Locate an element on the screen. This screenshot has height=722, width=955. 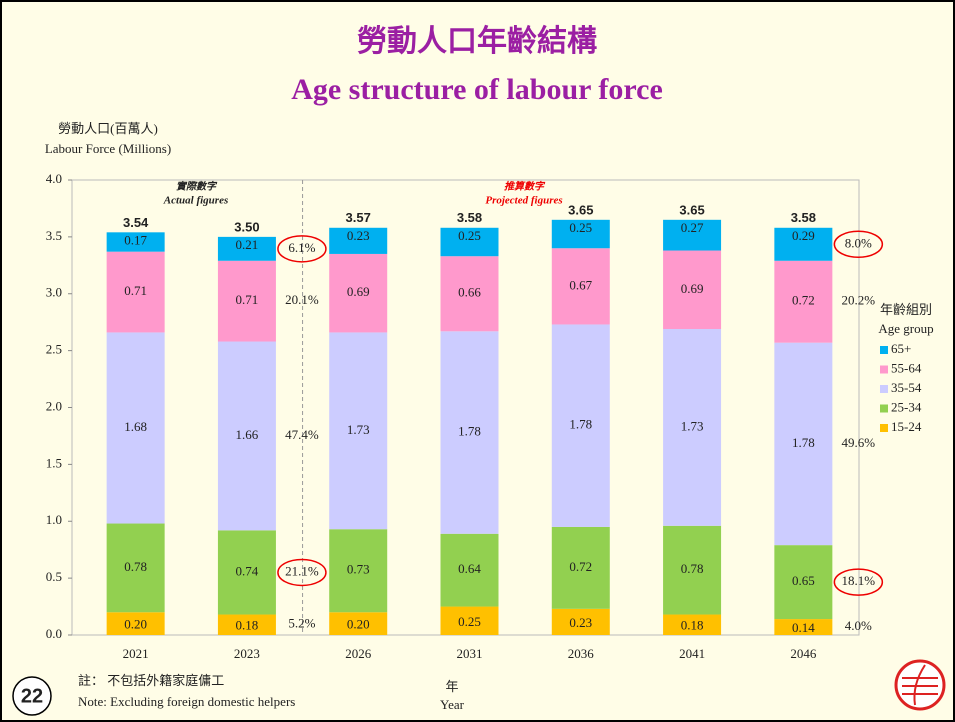
value-label: 1.68 is located at coordinates (135, 426).